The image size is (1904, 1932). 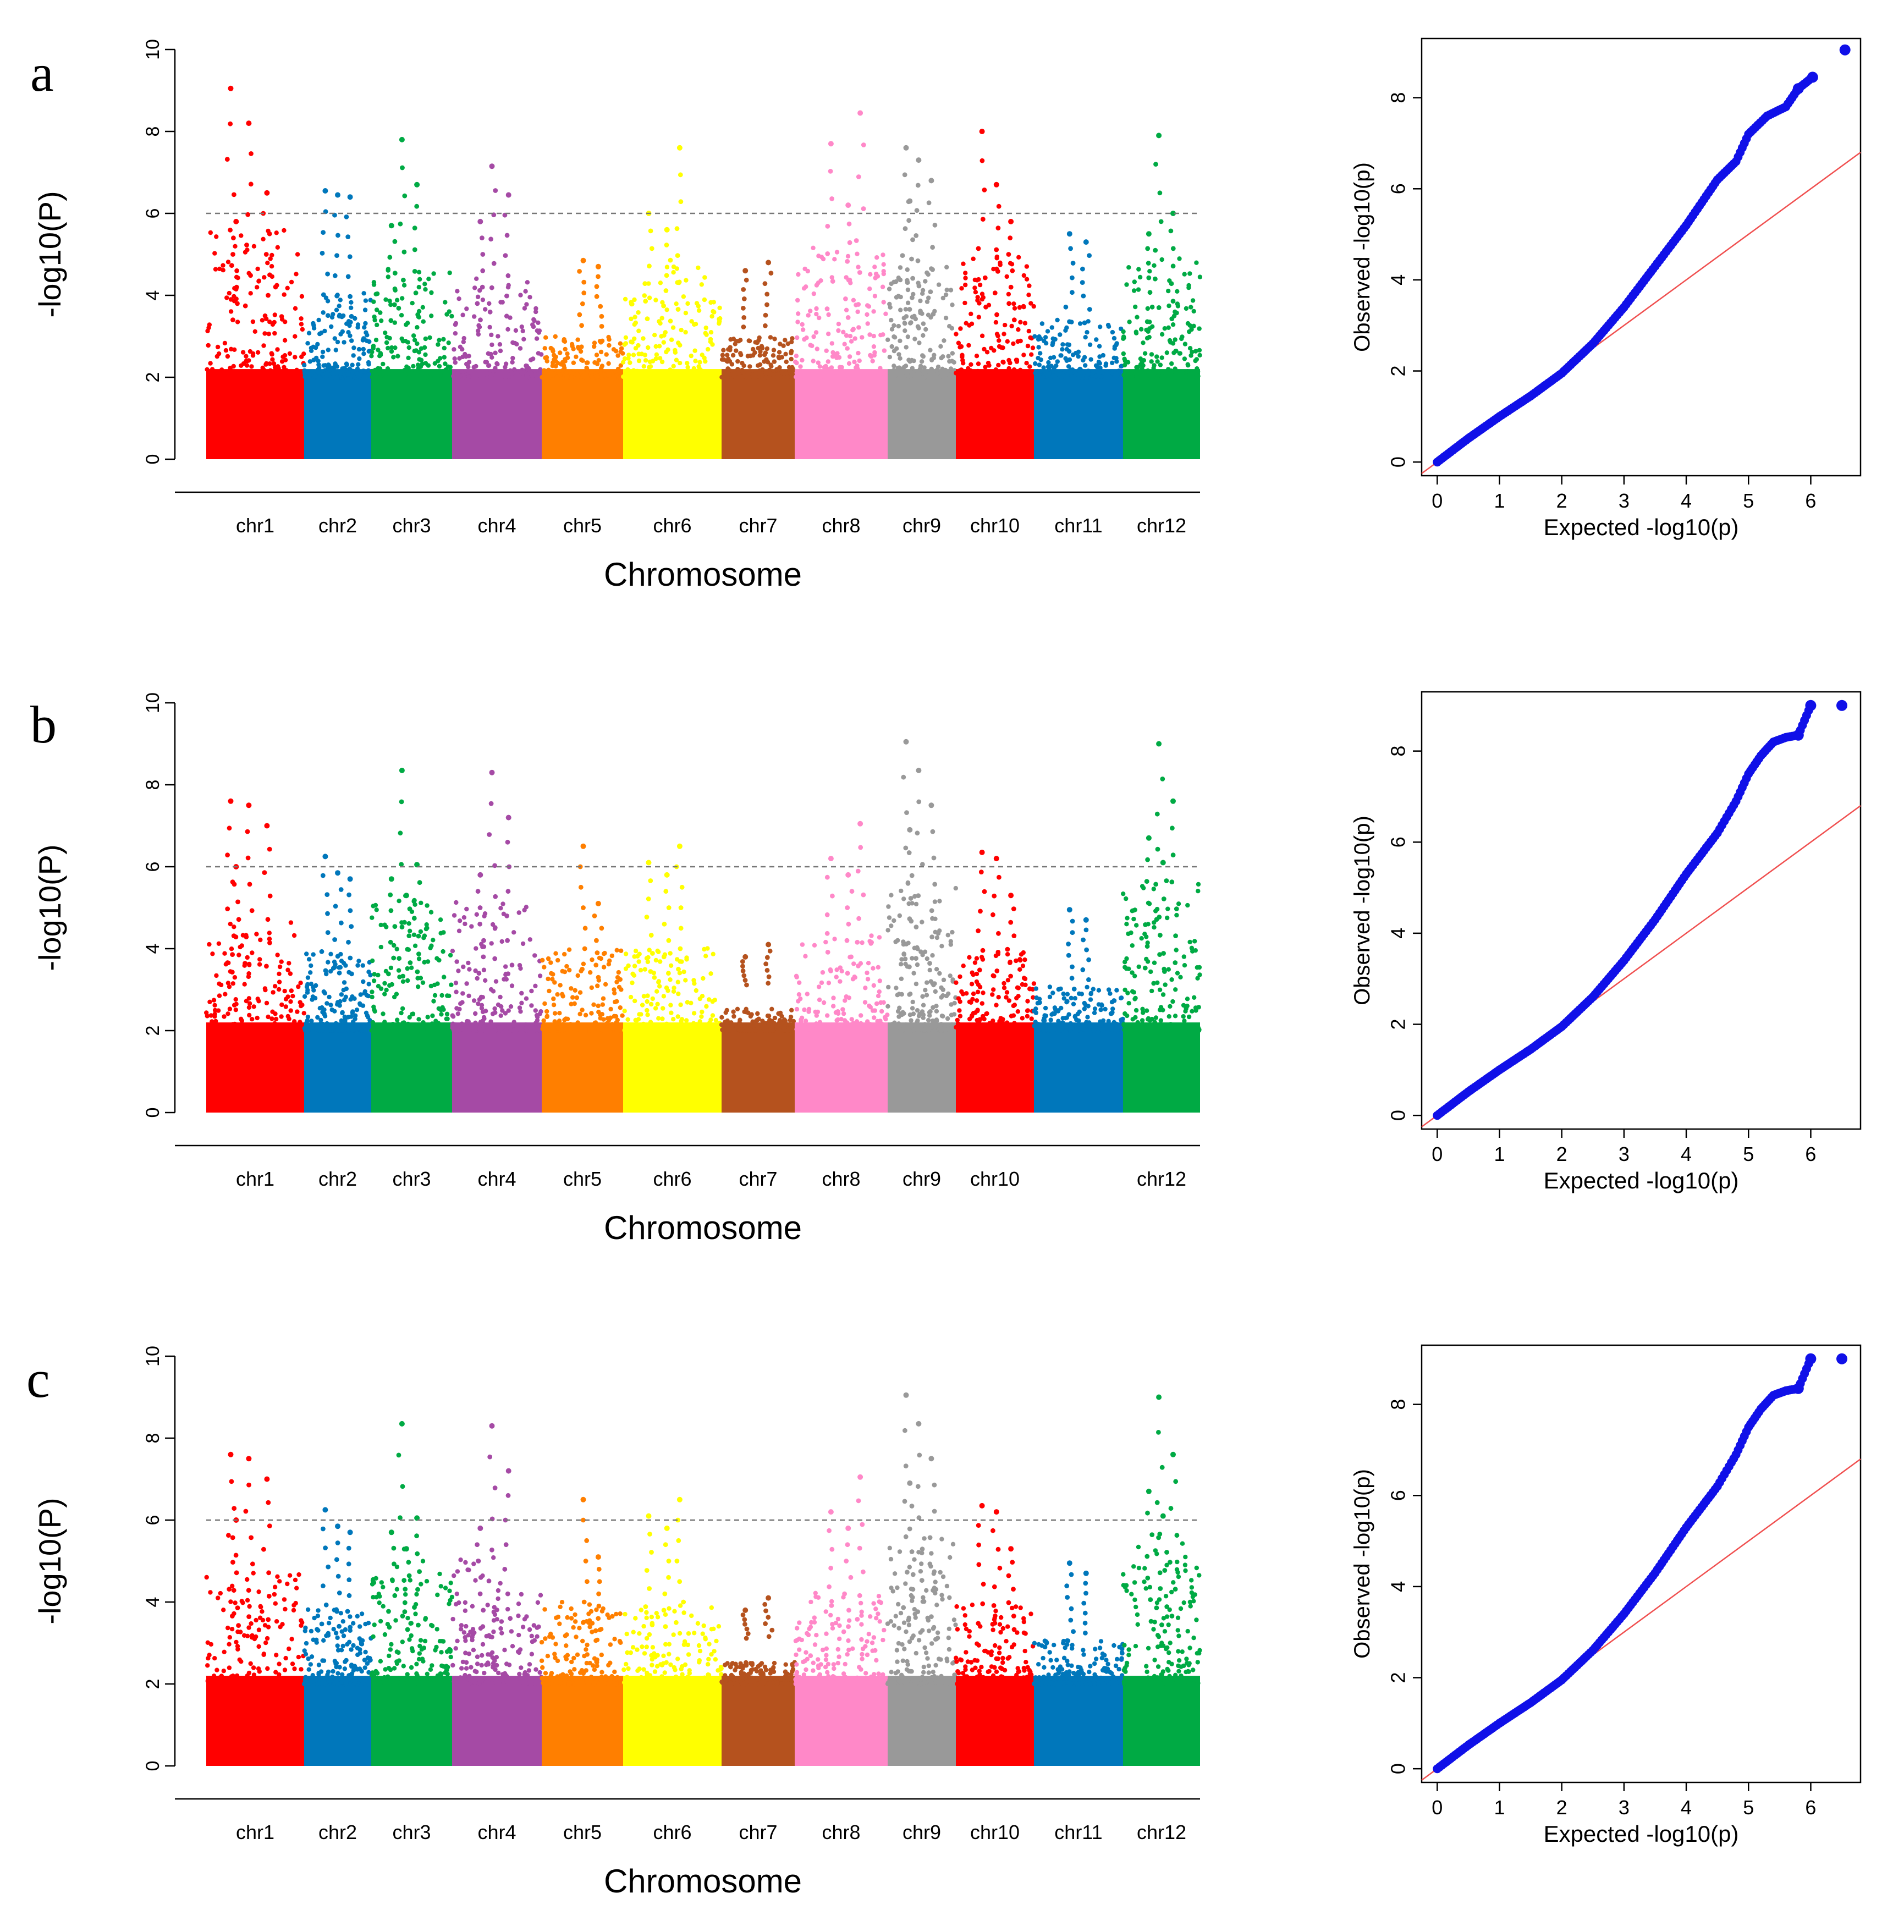 I want to click on x-tick-label: 6, so click(x=1810, y=1154).